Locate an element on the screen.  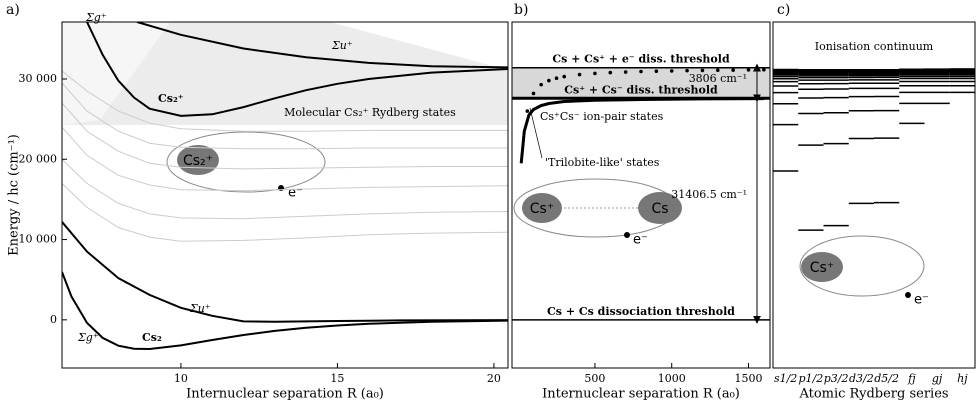
threshold-label: Cs + Cs⁺ + e⁻ diss. threshold is located at coordinates (641, 59).